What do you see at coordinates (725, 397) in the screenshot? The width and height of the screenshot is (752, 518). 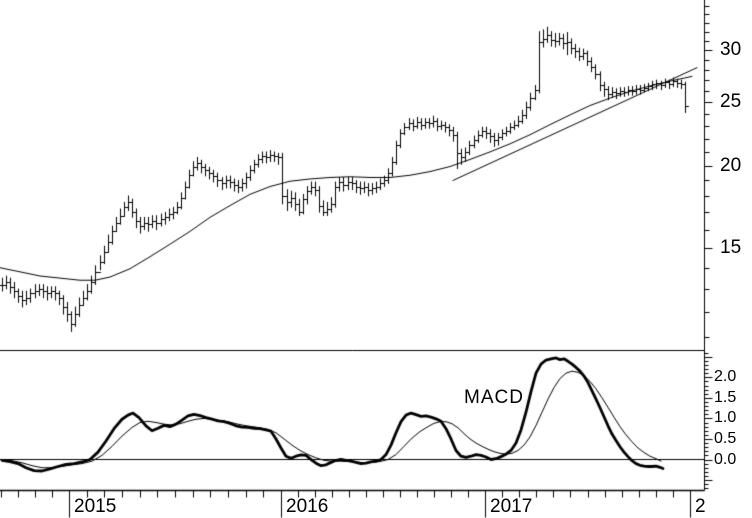 I see `macd-axis-label: 1.5` at bounding box center [725, 397].